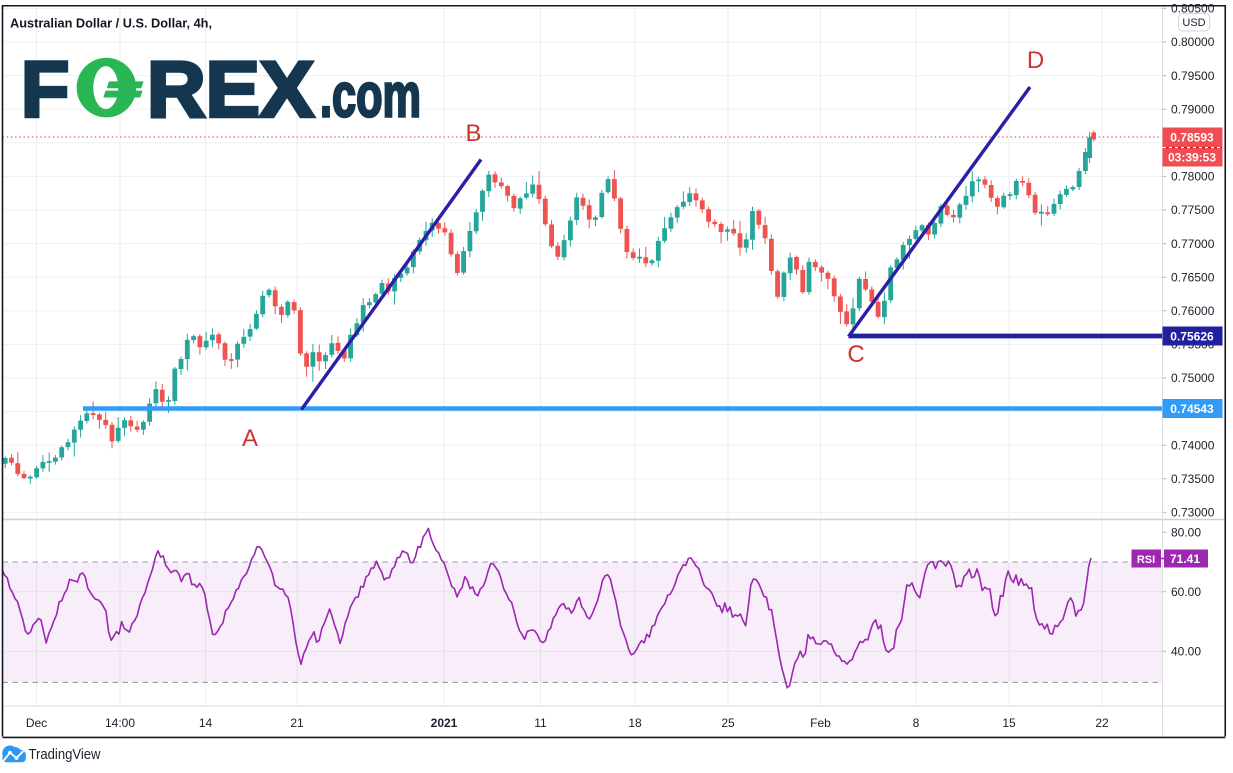 The width and height of the screenshot is (1233, 773). I want to click on svg-text: 0.73000, so click(1193, 513).